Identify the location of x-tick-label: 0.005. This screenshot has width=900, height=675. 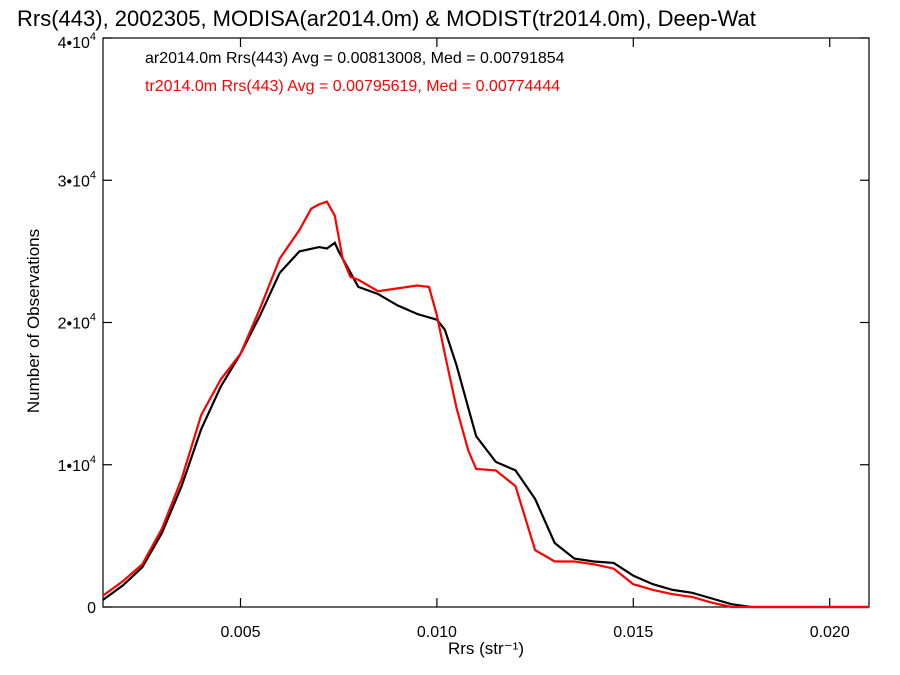
(240, 632).